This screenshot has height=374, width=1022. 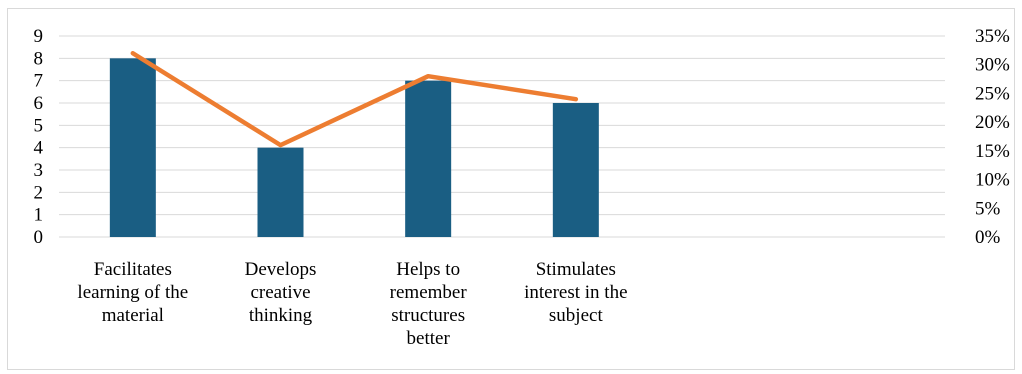 What do you see at coordinates (575, 292) in the screenshot?
I see `category-label: Stimulates interest in the subject` at bounding box center [575, 292].